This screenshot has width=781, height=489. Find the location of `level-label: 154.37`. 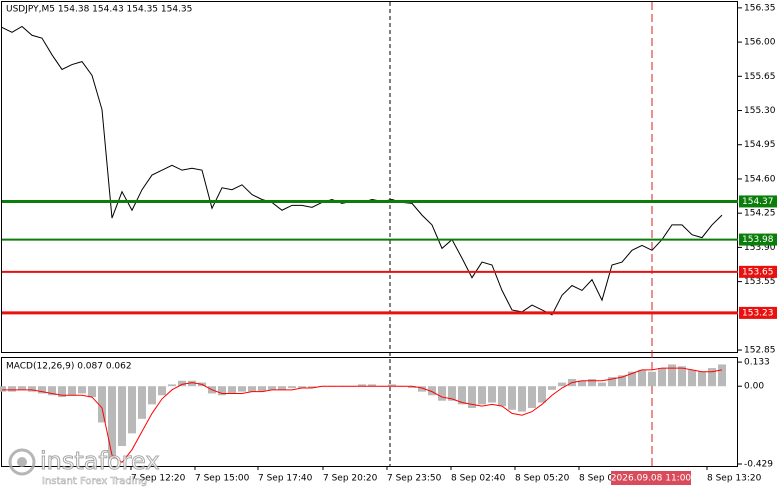

level-label: 154.37 is located at coordinates (758, 202).